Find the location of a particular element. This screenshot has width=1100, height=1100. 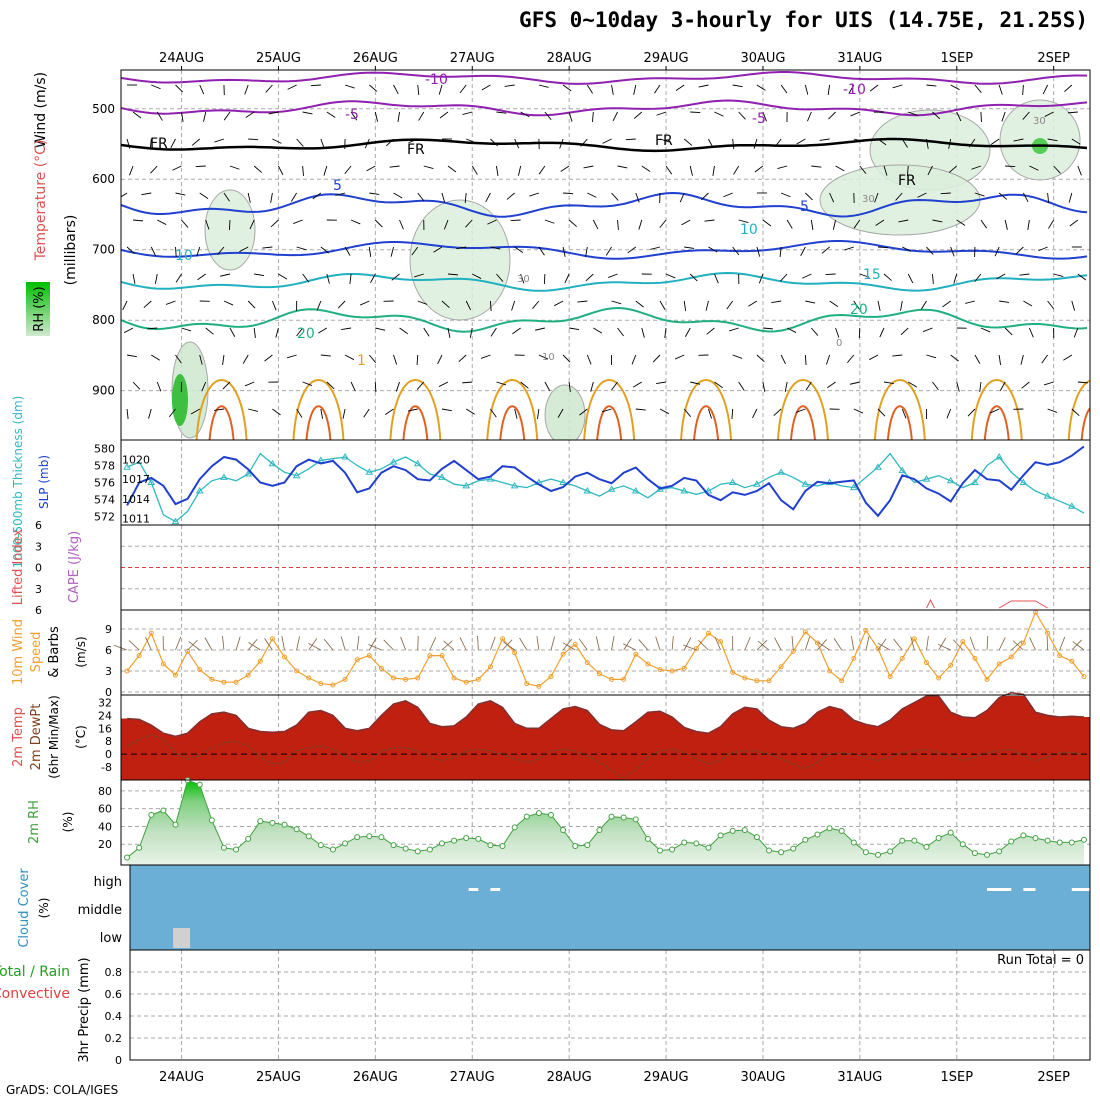

slp-tick-label: 1014 is located at coordinates (136, 499).